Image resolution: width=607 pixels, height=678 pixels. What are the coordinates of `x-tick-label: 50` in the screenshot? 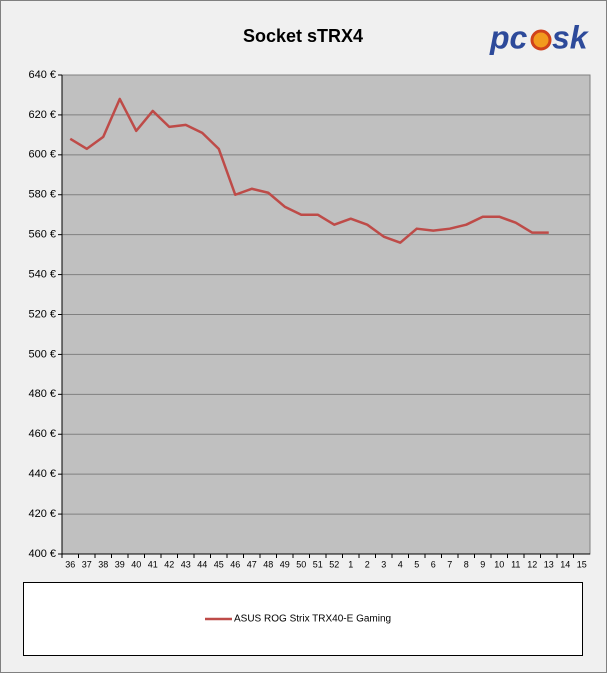 It's located at (301, 564).